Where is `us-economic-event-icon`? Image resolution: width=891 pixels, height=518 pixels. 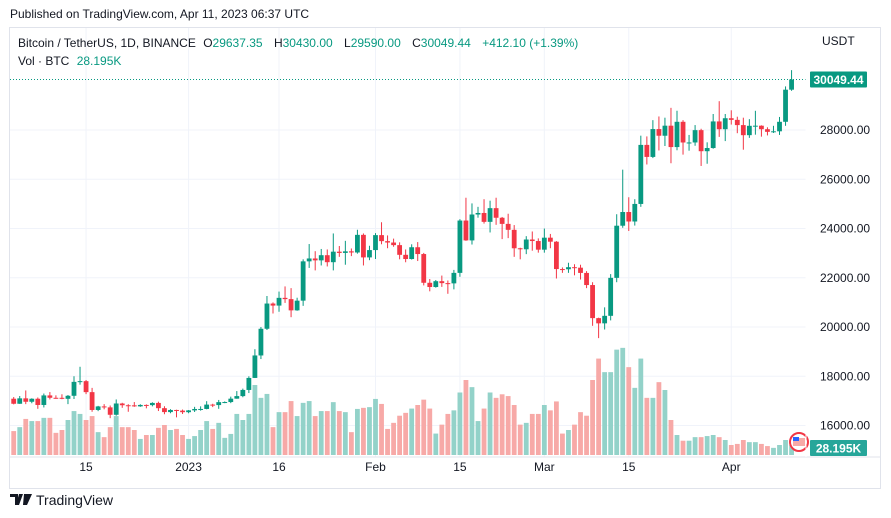 us-economic-event-icon is located at coordinates (799, 442).